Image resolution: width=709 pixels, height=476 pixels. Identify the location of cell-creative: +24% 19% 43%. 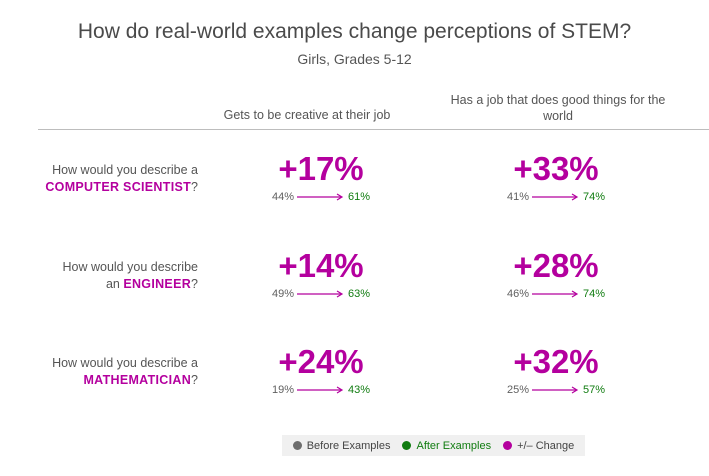
(321, 370).